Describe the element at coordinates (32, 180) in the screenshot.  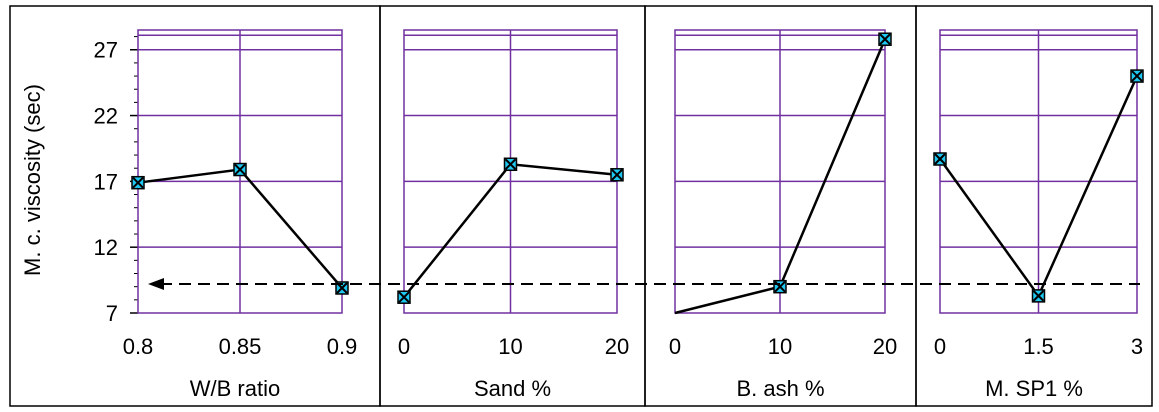
I see `y-axis-label: M. c. viscosity (sec)` at that location.